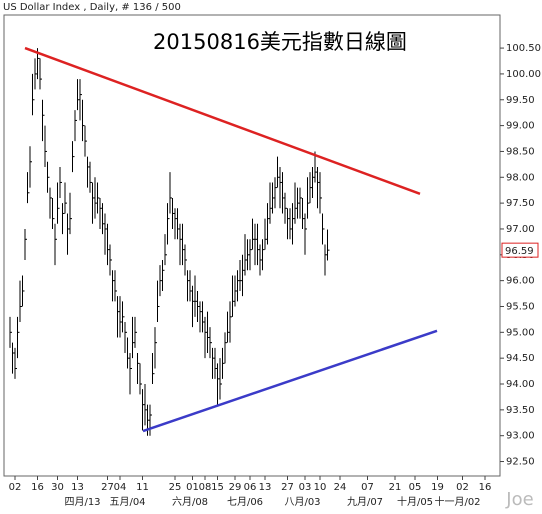 The image size is (542, 514). What do you see at coordinates (520, 203) in the screenshot?
I see `y-tick-label: 97.50` at bounding box center [520, 203].